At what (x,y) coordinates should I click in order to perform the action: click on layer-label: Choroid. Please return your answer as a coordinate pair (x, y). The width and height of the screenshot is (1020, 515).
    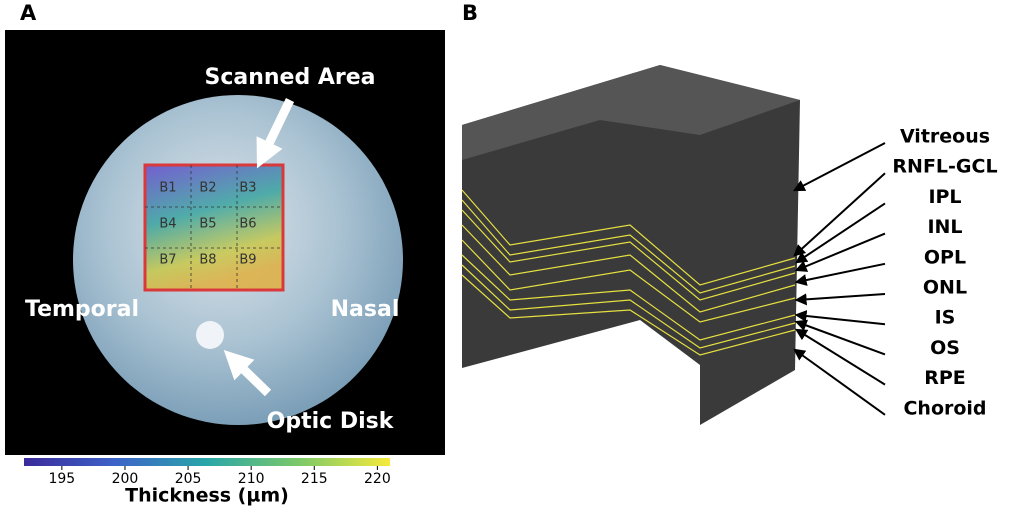
    Looking at the image, I should click on (944, 408).